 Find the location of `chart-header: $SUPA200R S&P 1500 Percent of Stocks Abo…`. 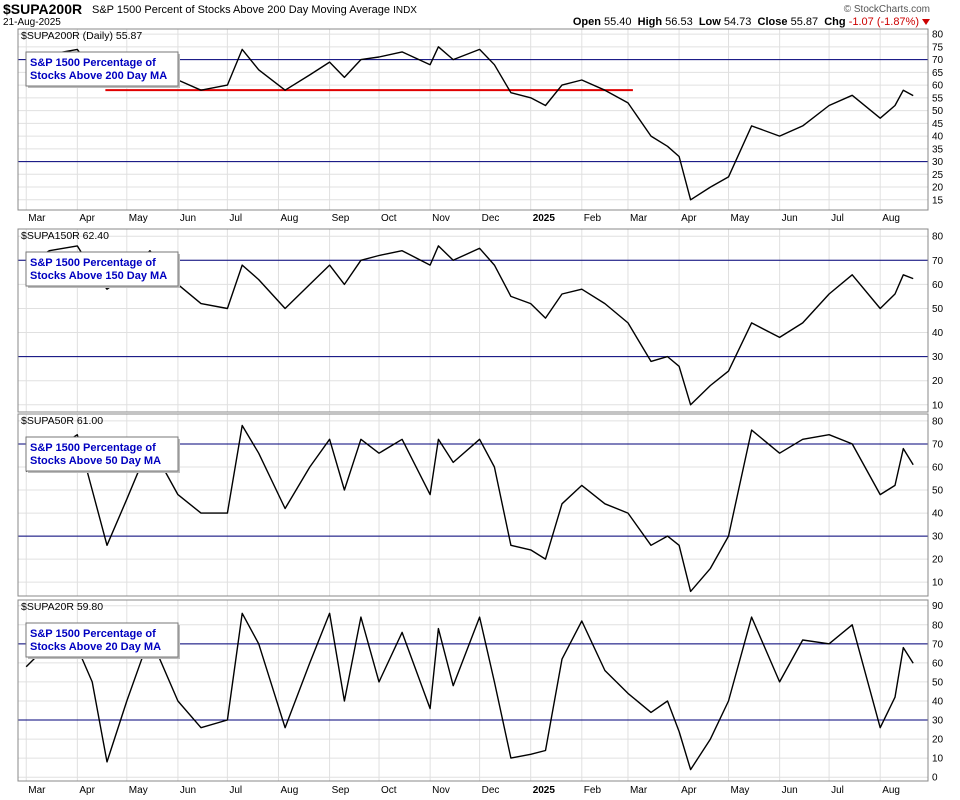

chart-header: $SUPA200R S&P 1500 Percent of Stocks Abo… is located at coordinates (480, 15).